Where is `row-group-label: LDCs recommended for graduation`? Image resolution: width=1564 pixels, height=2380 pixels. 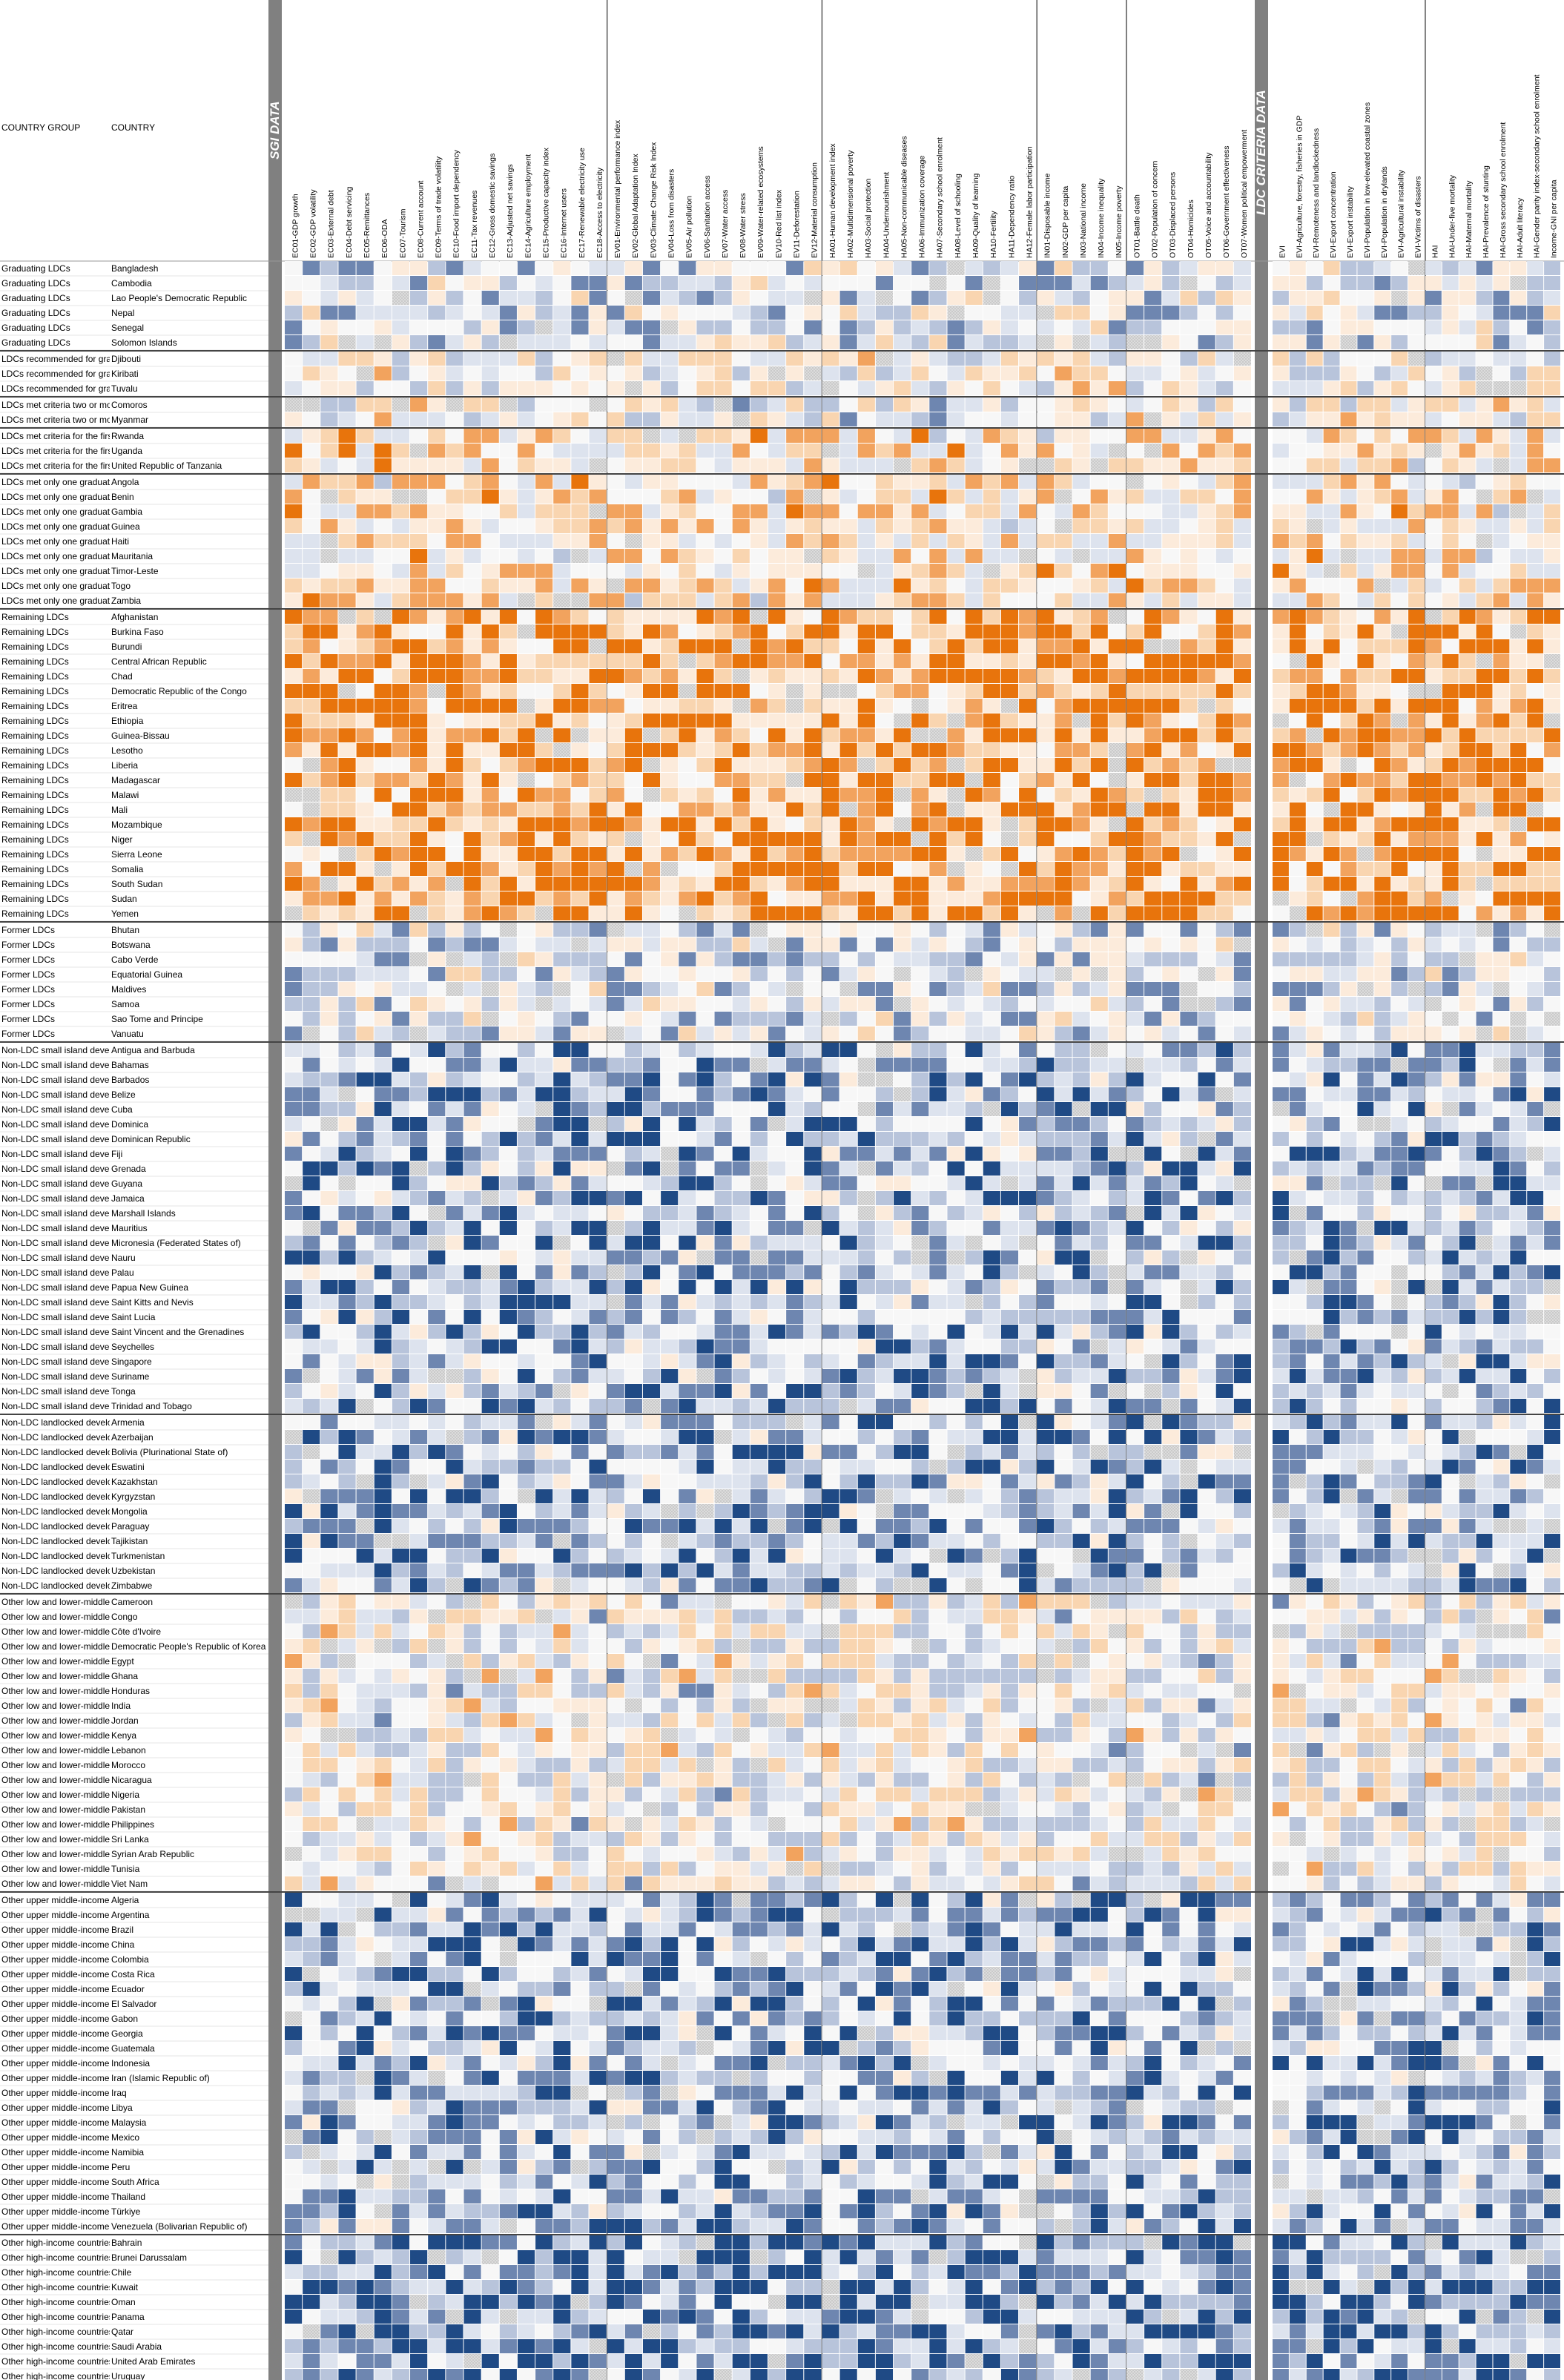 row-group-label: LDCs recommended for graduation is located at coordinates (70, 359).